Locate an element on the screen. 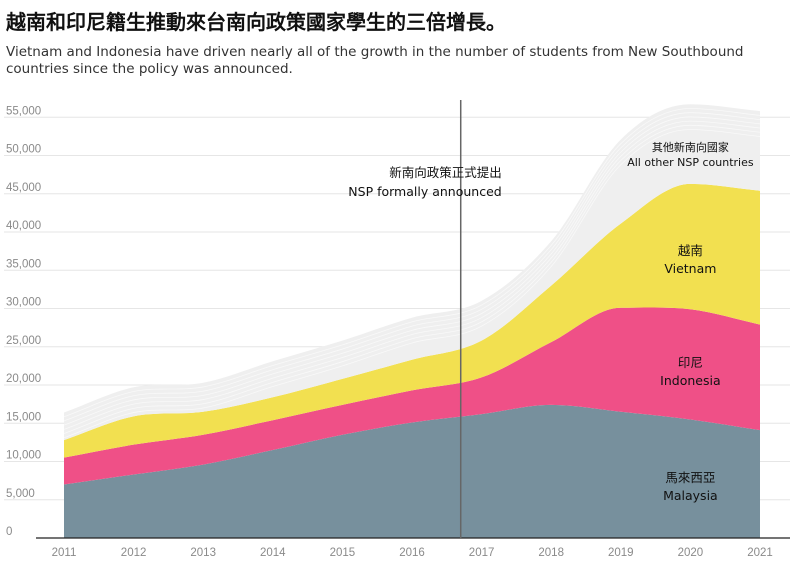  y-tick-label: 10,000 is located at coordinates (23, 456).